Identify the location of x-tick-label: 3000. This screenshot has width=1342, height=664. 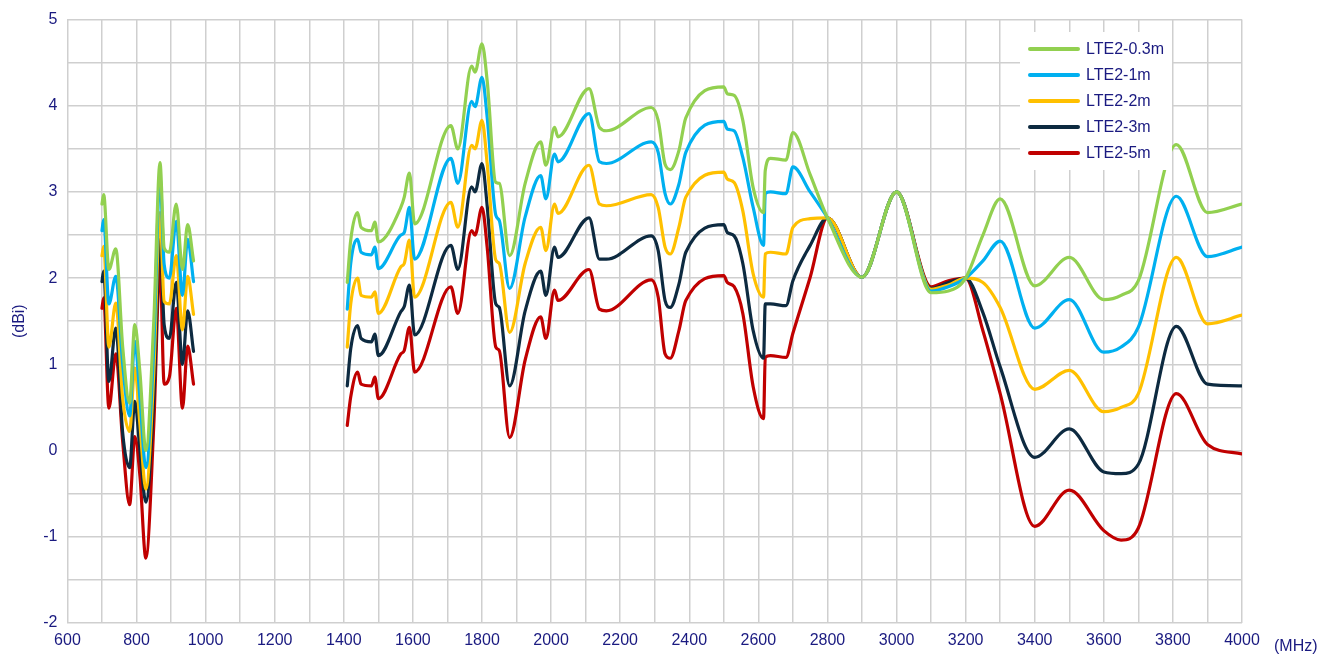
(896, 639).